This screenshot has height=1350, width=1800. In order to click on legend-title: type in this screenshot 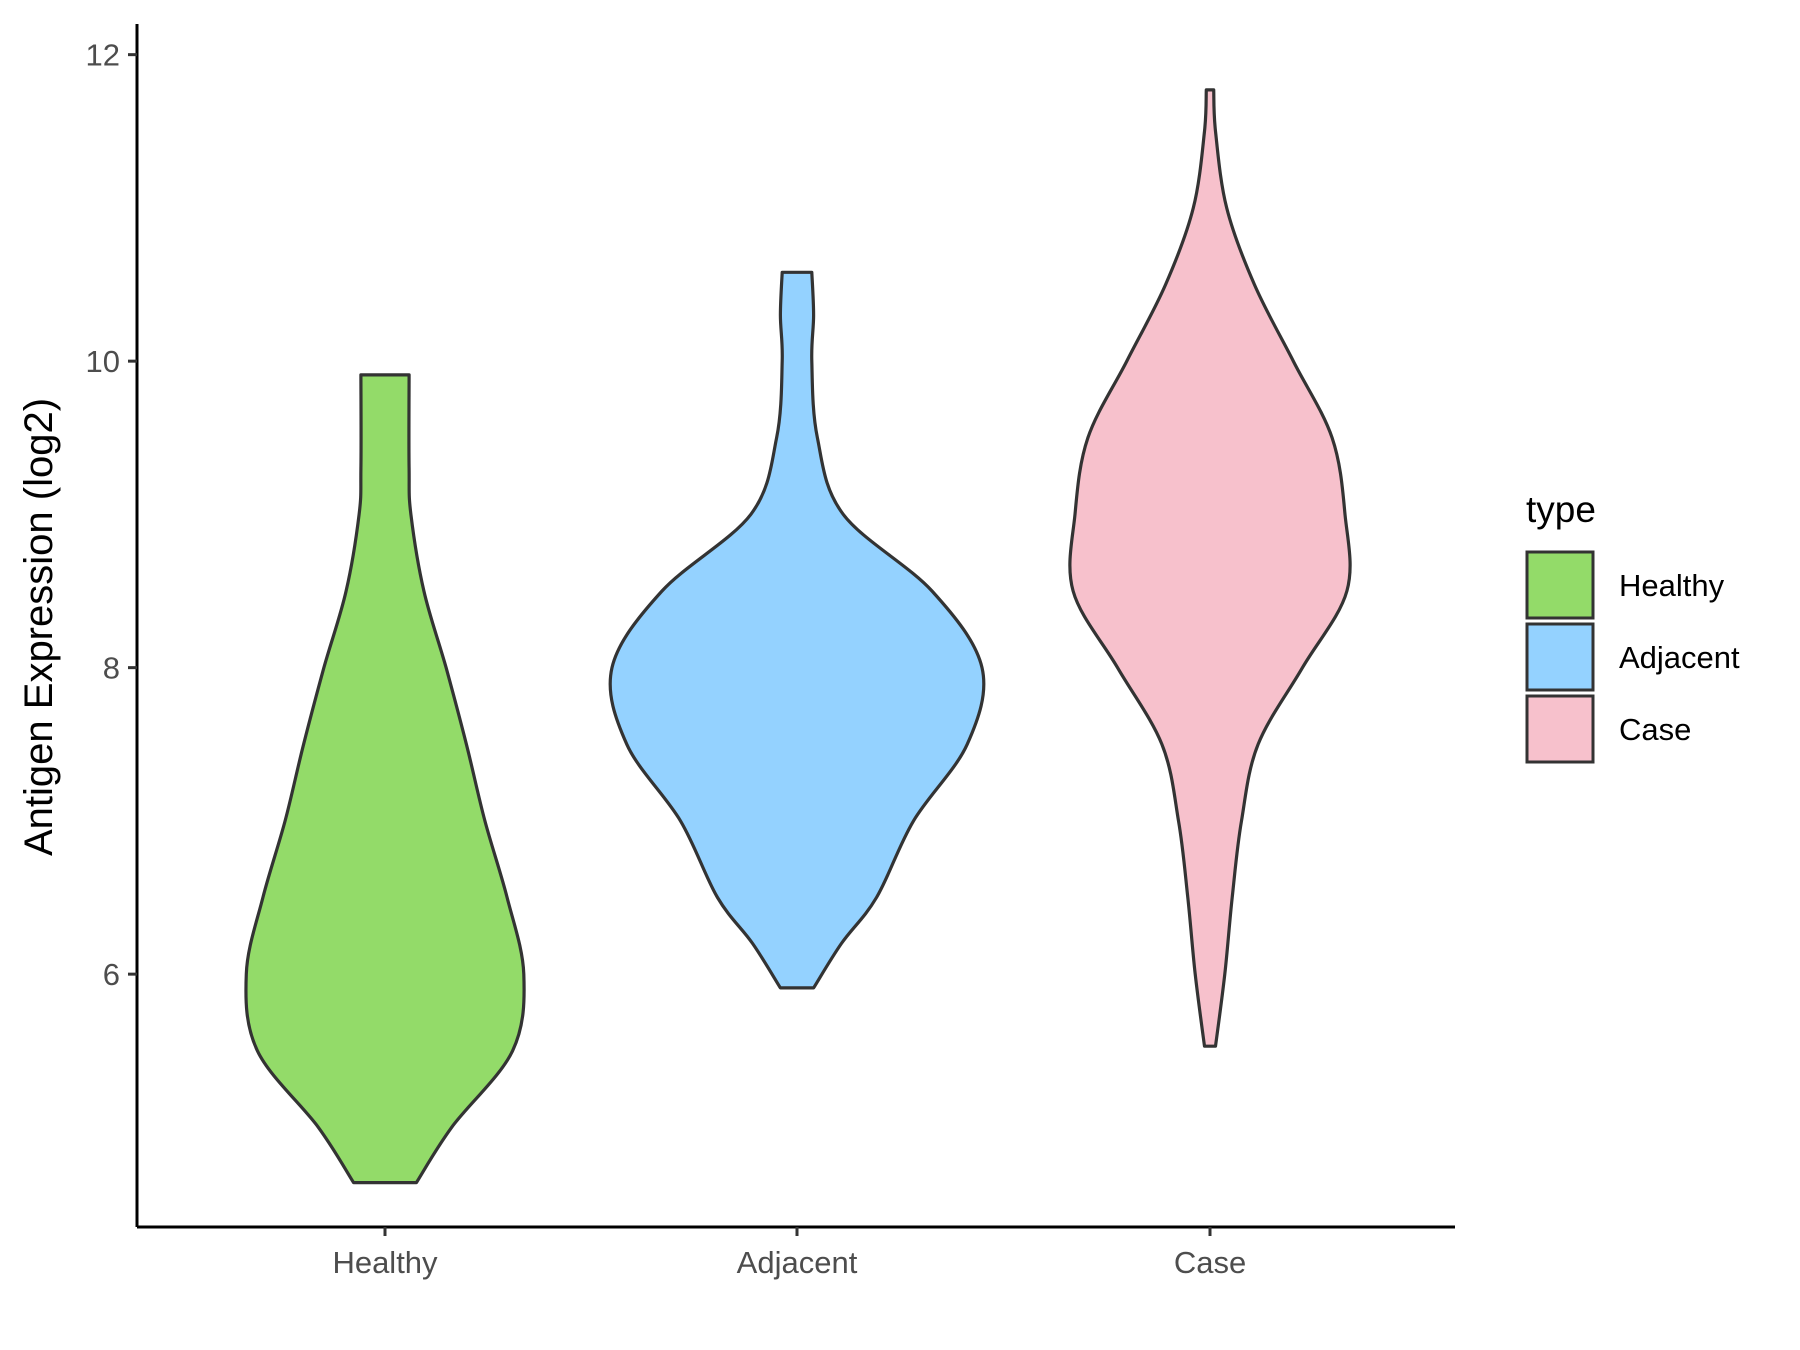, I will do `click(1561, 509)`.